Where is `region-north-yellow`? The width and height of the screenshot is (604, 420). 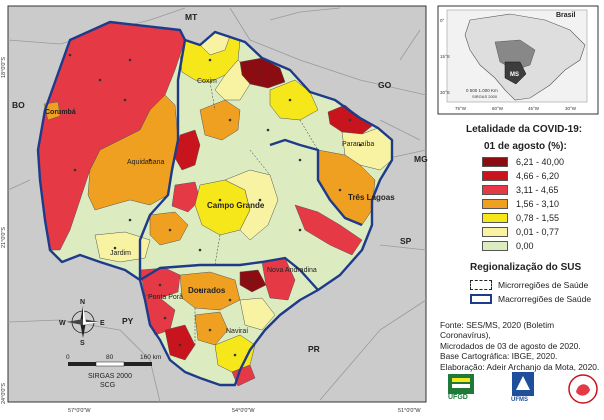 region-north-yellow is located at coordinates (294, 100).